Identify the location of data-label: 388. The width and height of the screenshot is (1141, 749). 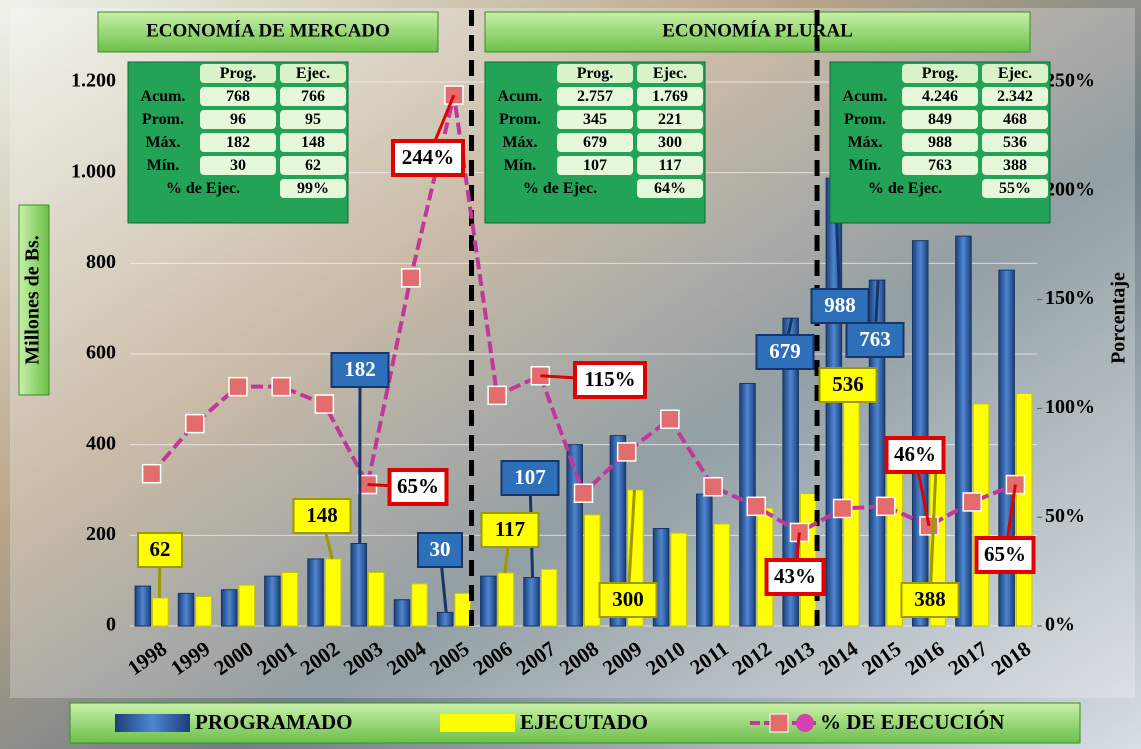
(930, 599).